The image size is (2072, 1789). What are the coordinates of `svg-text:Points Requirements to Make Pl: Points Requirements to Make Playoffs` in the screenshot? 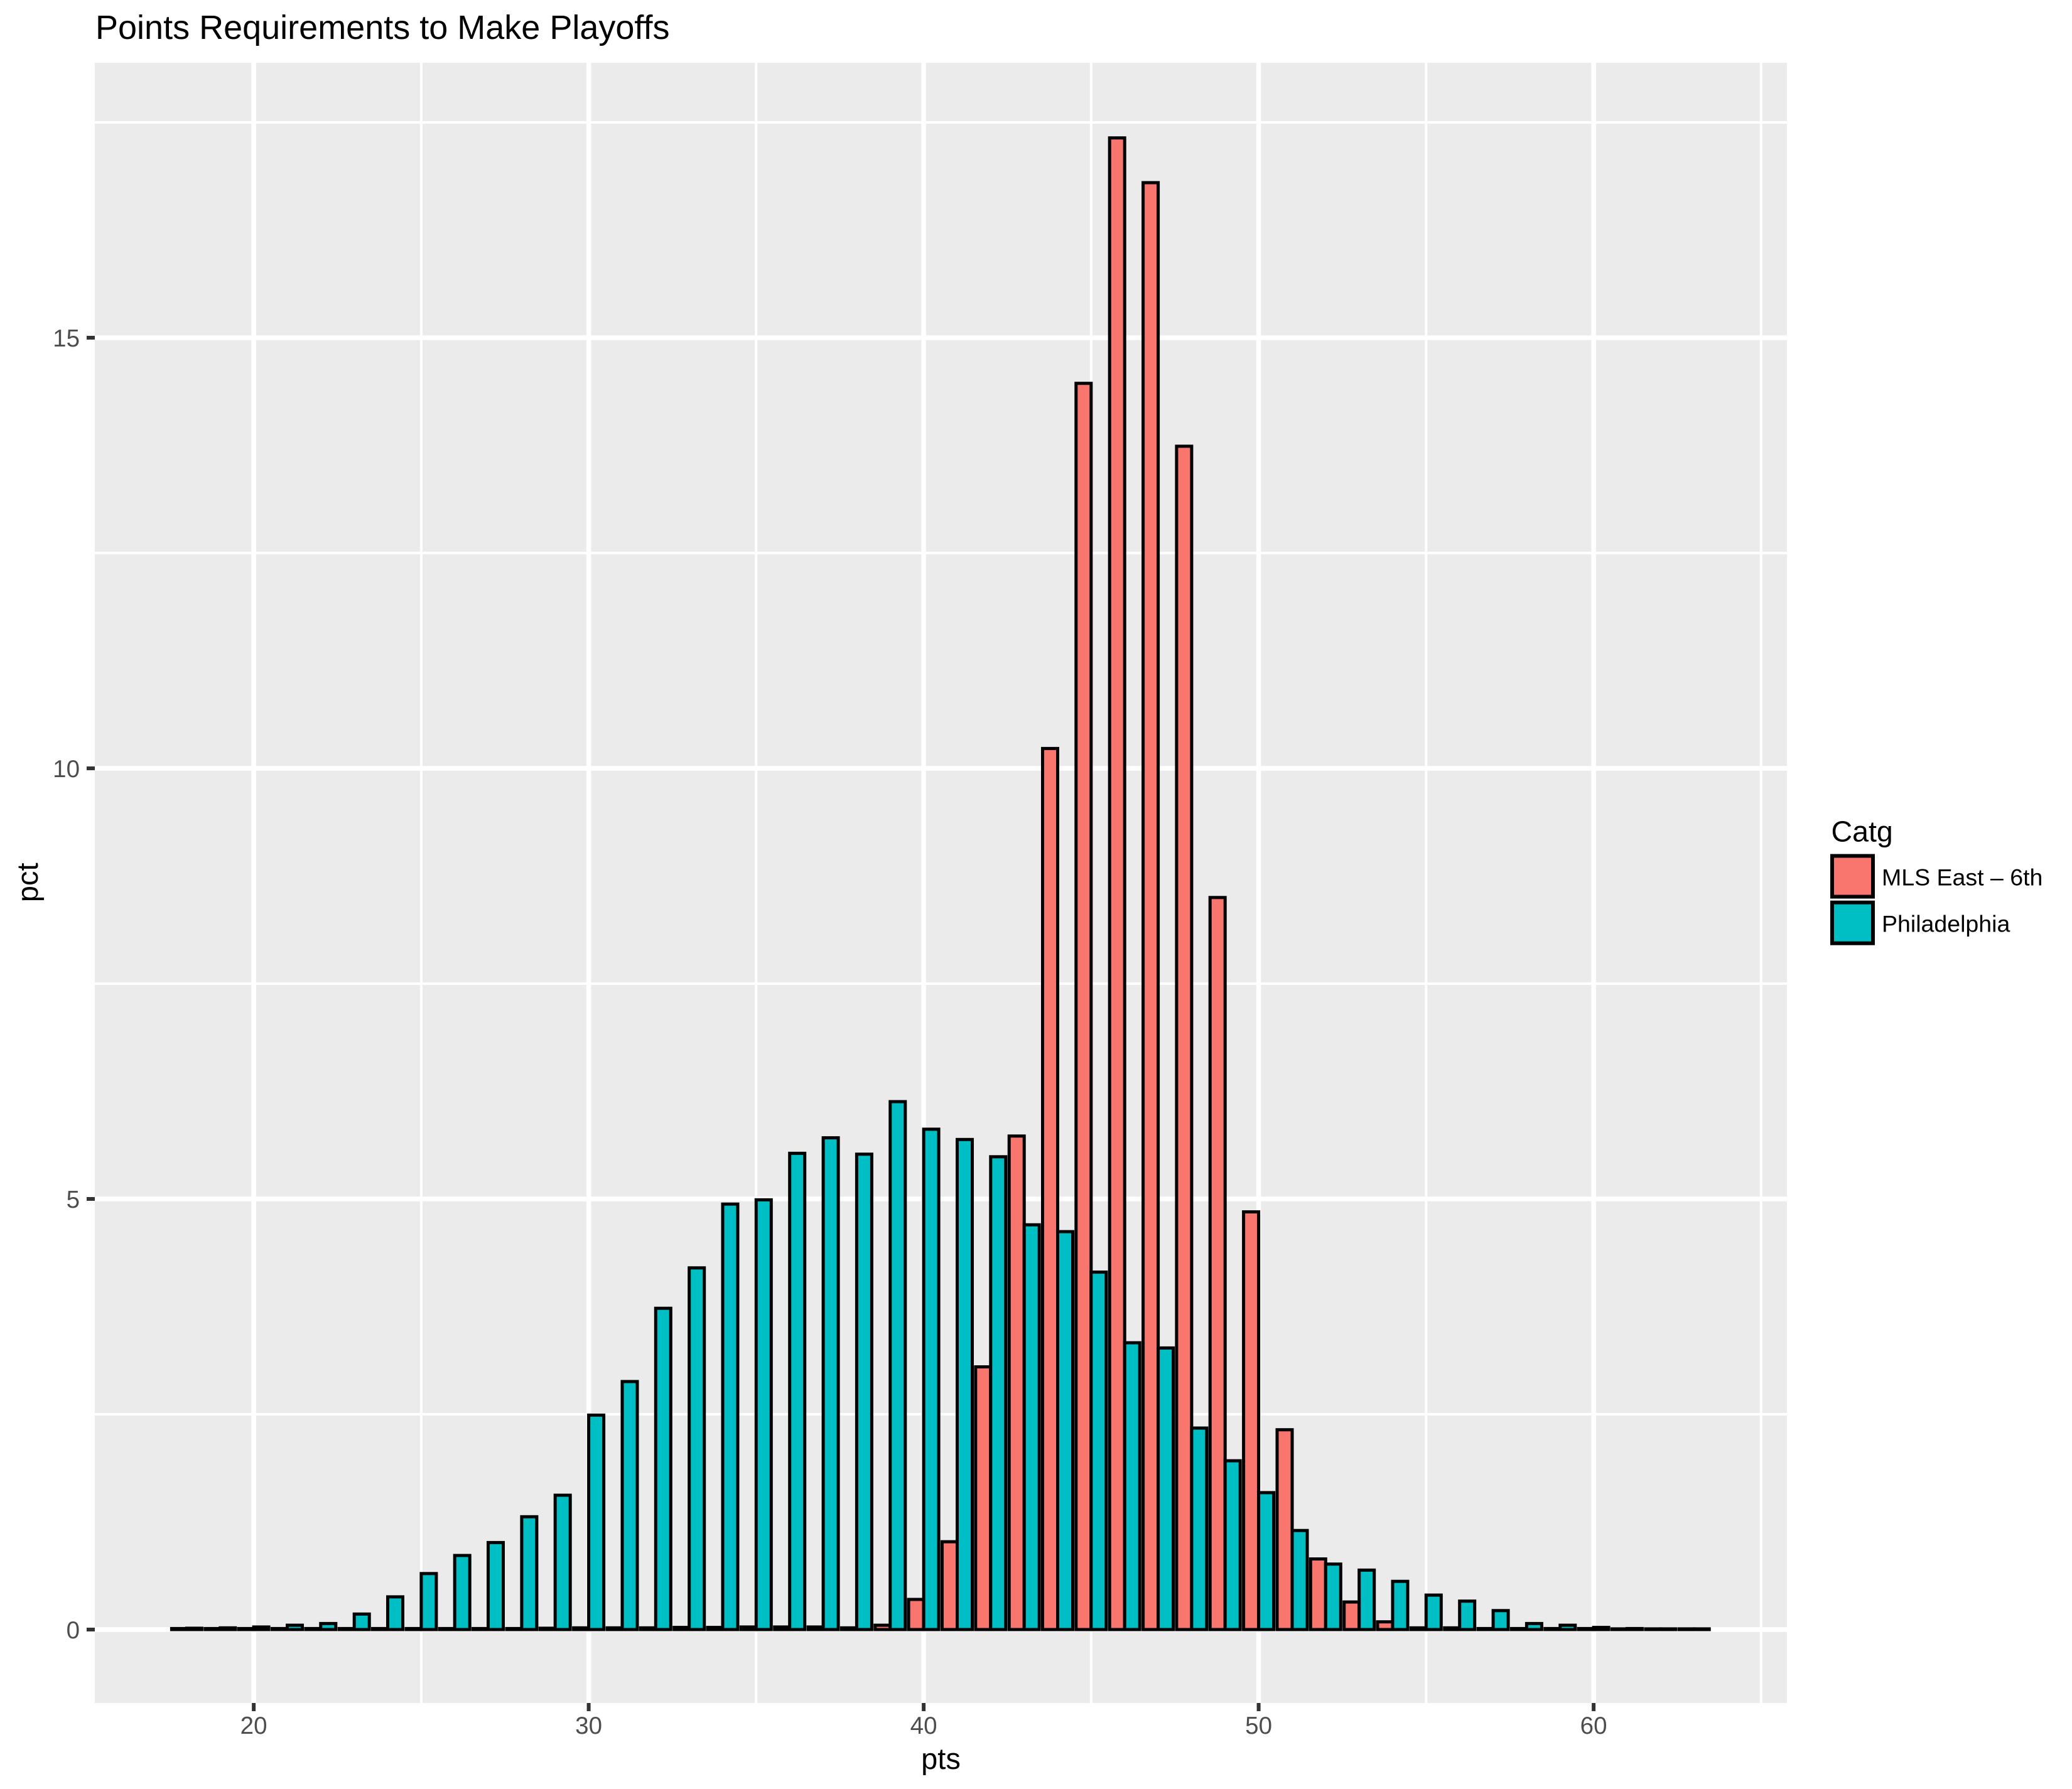 It's located at (382, 27).